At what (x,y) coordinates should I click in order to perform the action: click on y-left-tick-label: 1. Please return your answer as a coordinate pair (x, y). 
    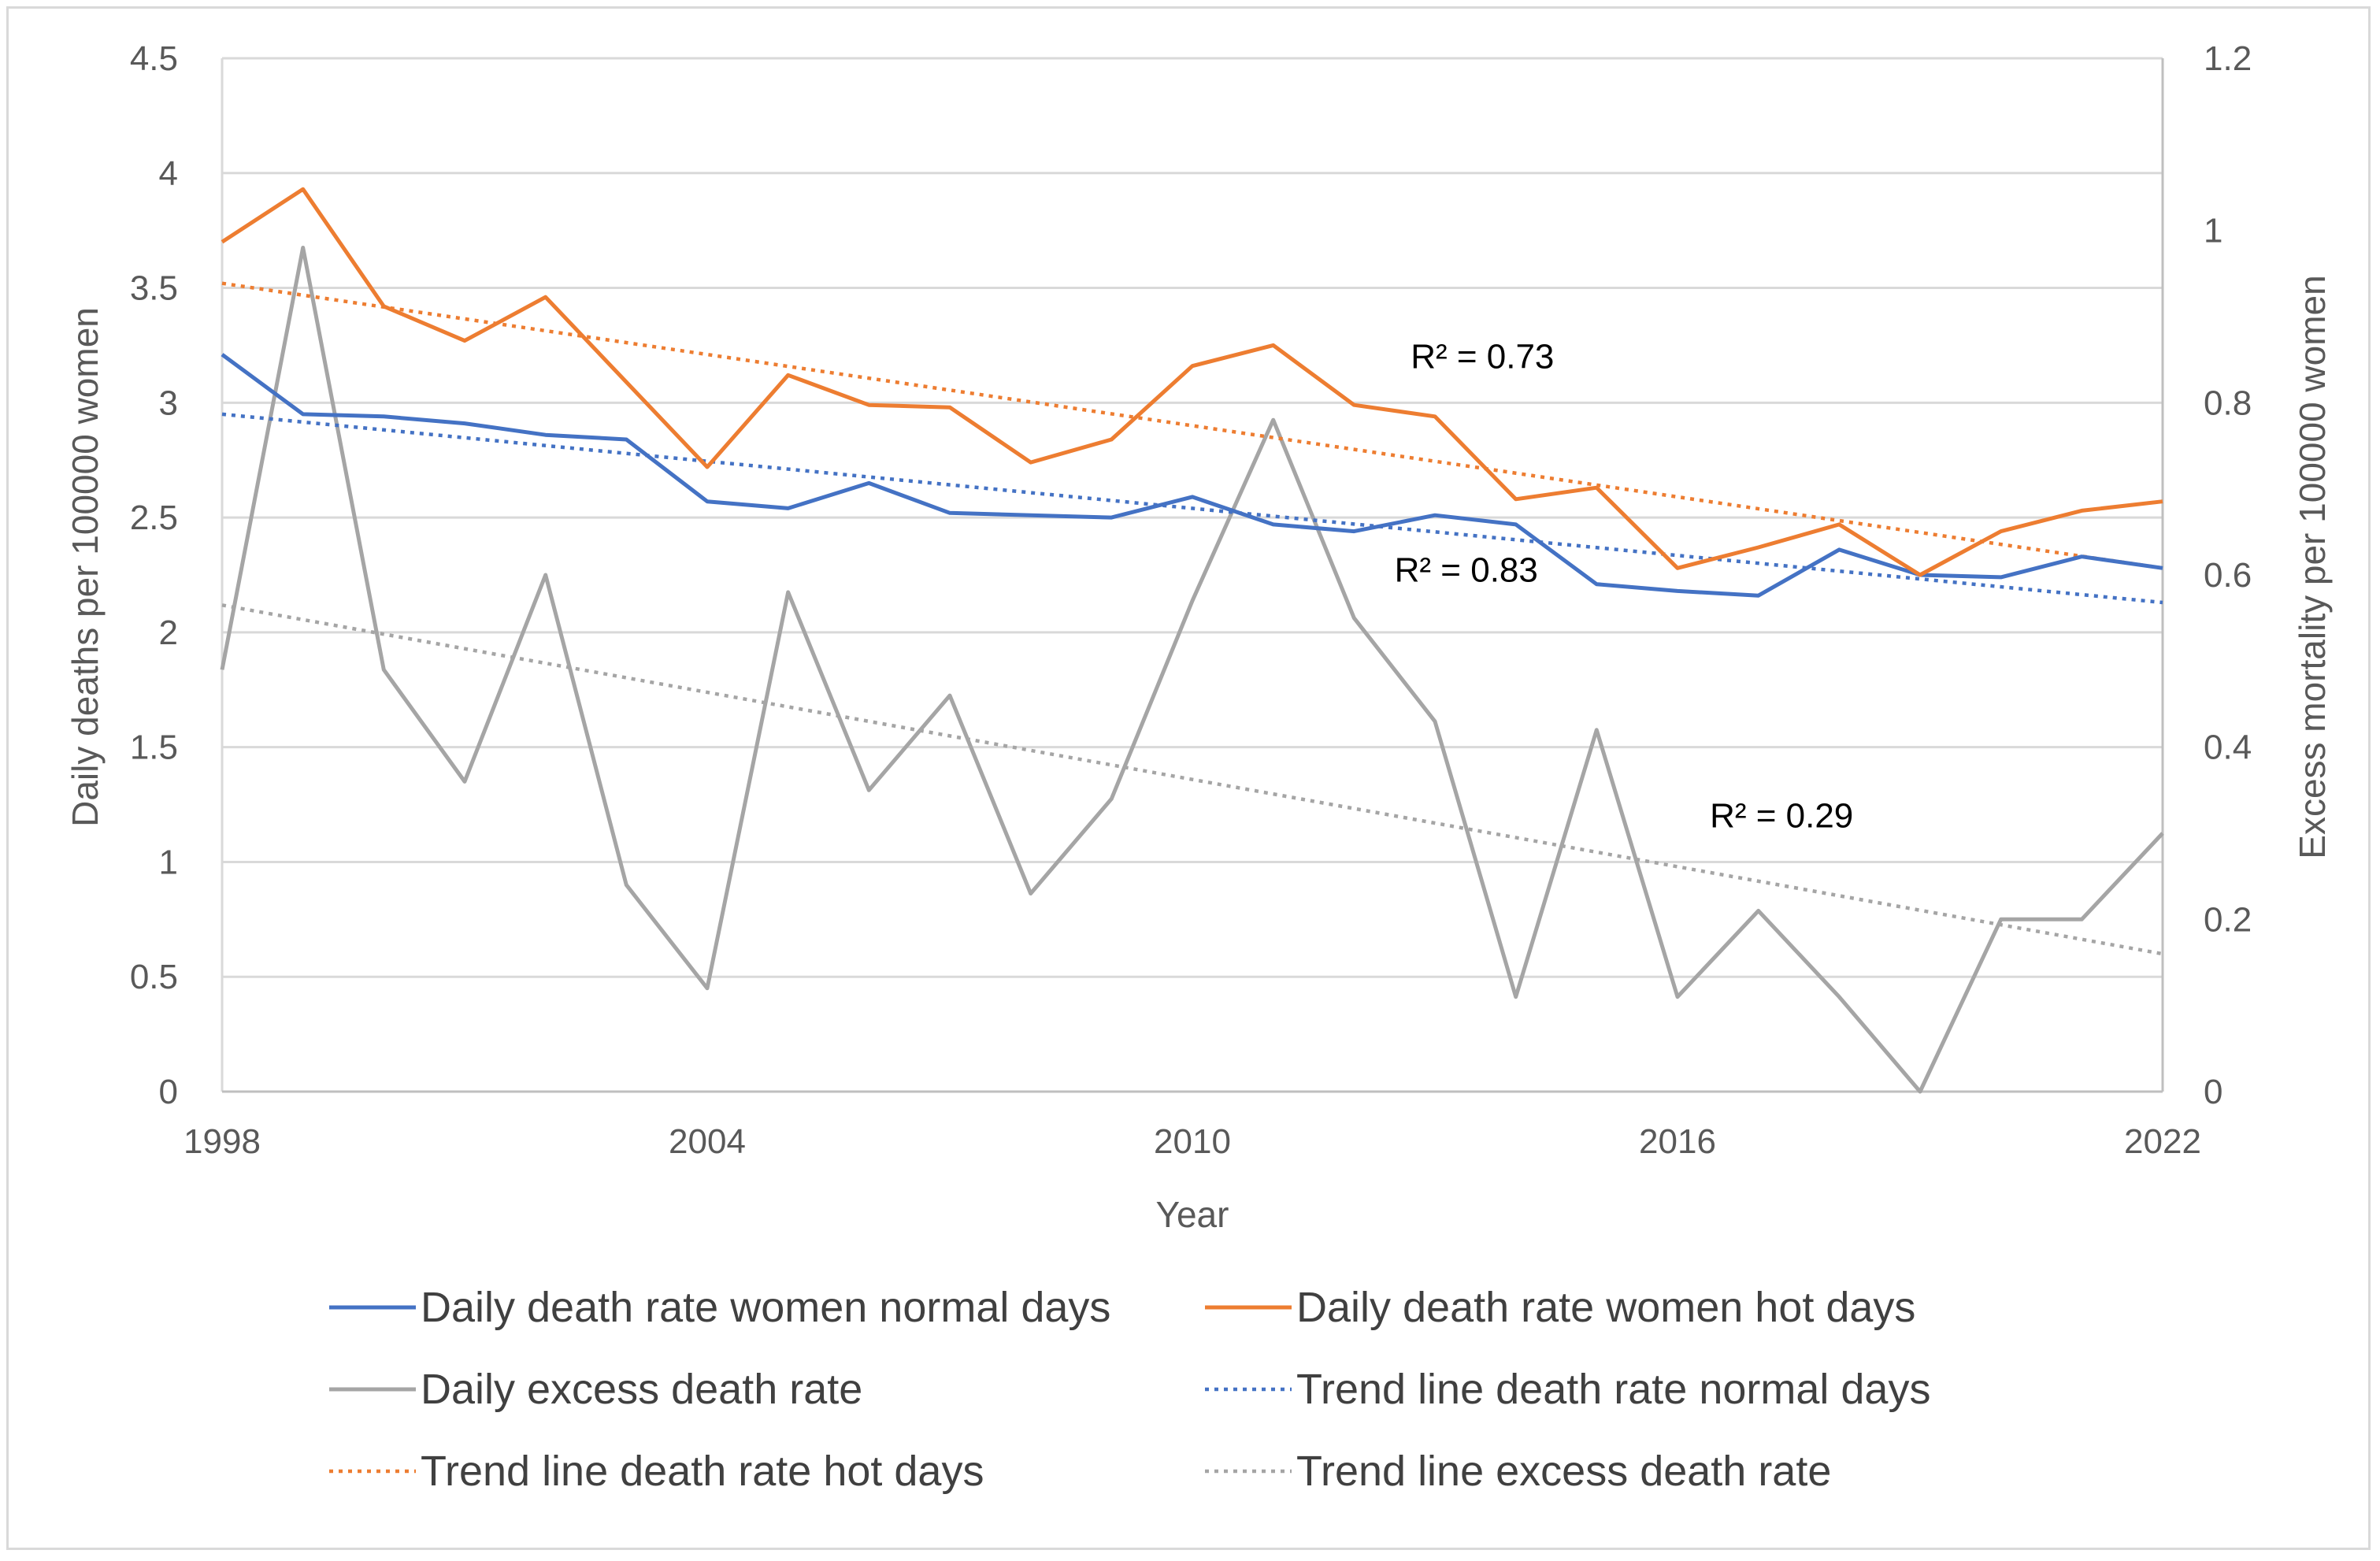
    Looking at the image, I should click on (168, 862).